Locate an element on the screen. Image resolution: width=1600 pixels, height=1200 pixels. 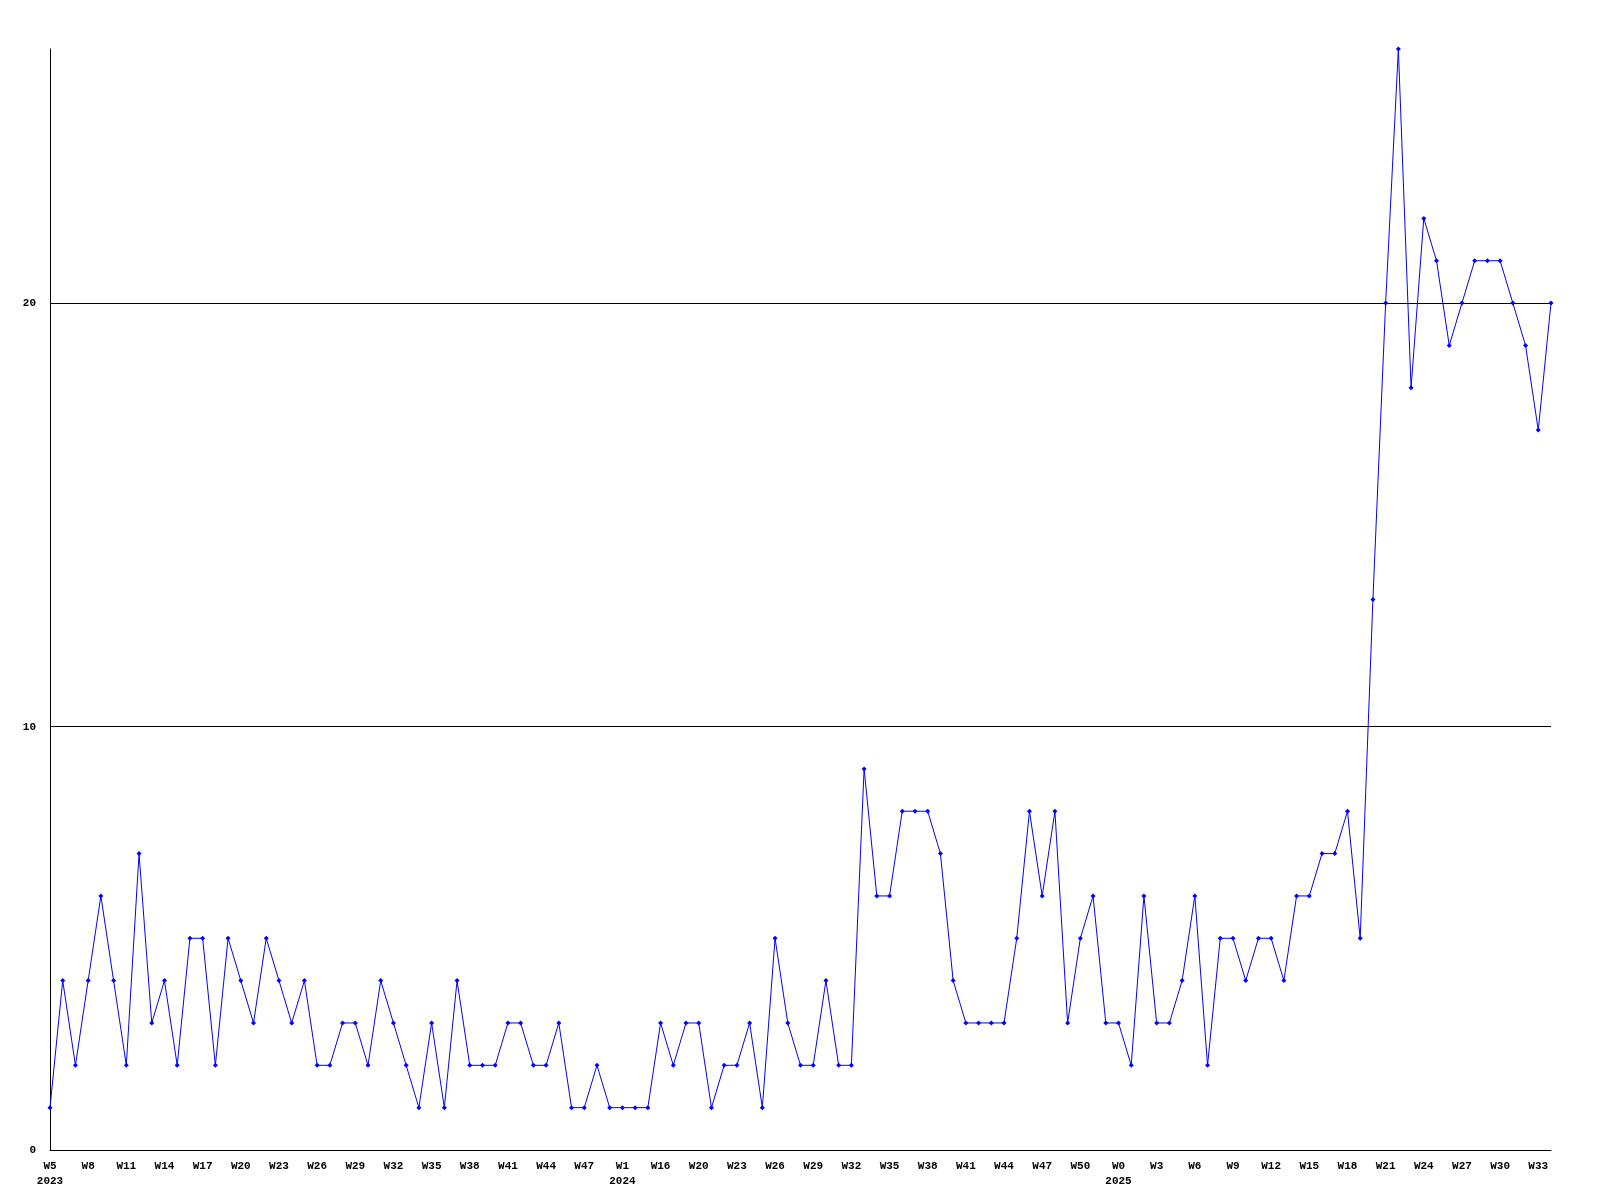
x-tick-label: W17 is located at coordinates (202, 1165).